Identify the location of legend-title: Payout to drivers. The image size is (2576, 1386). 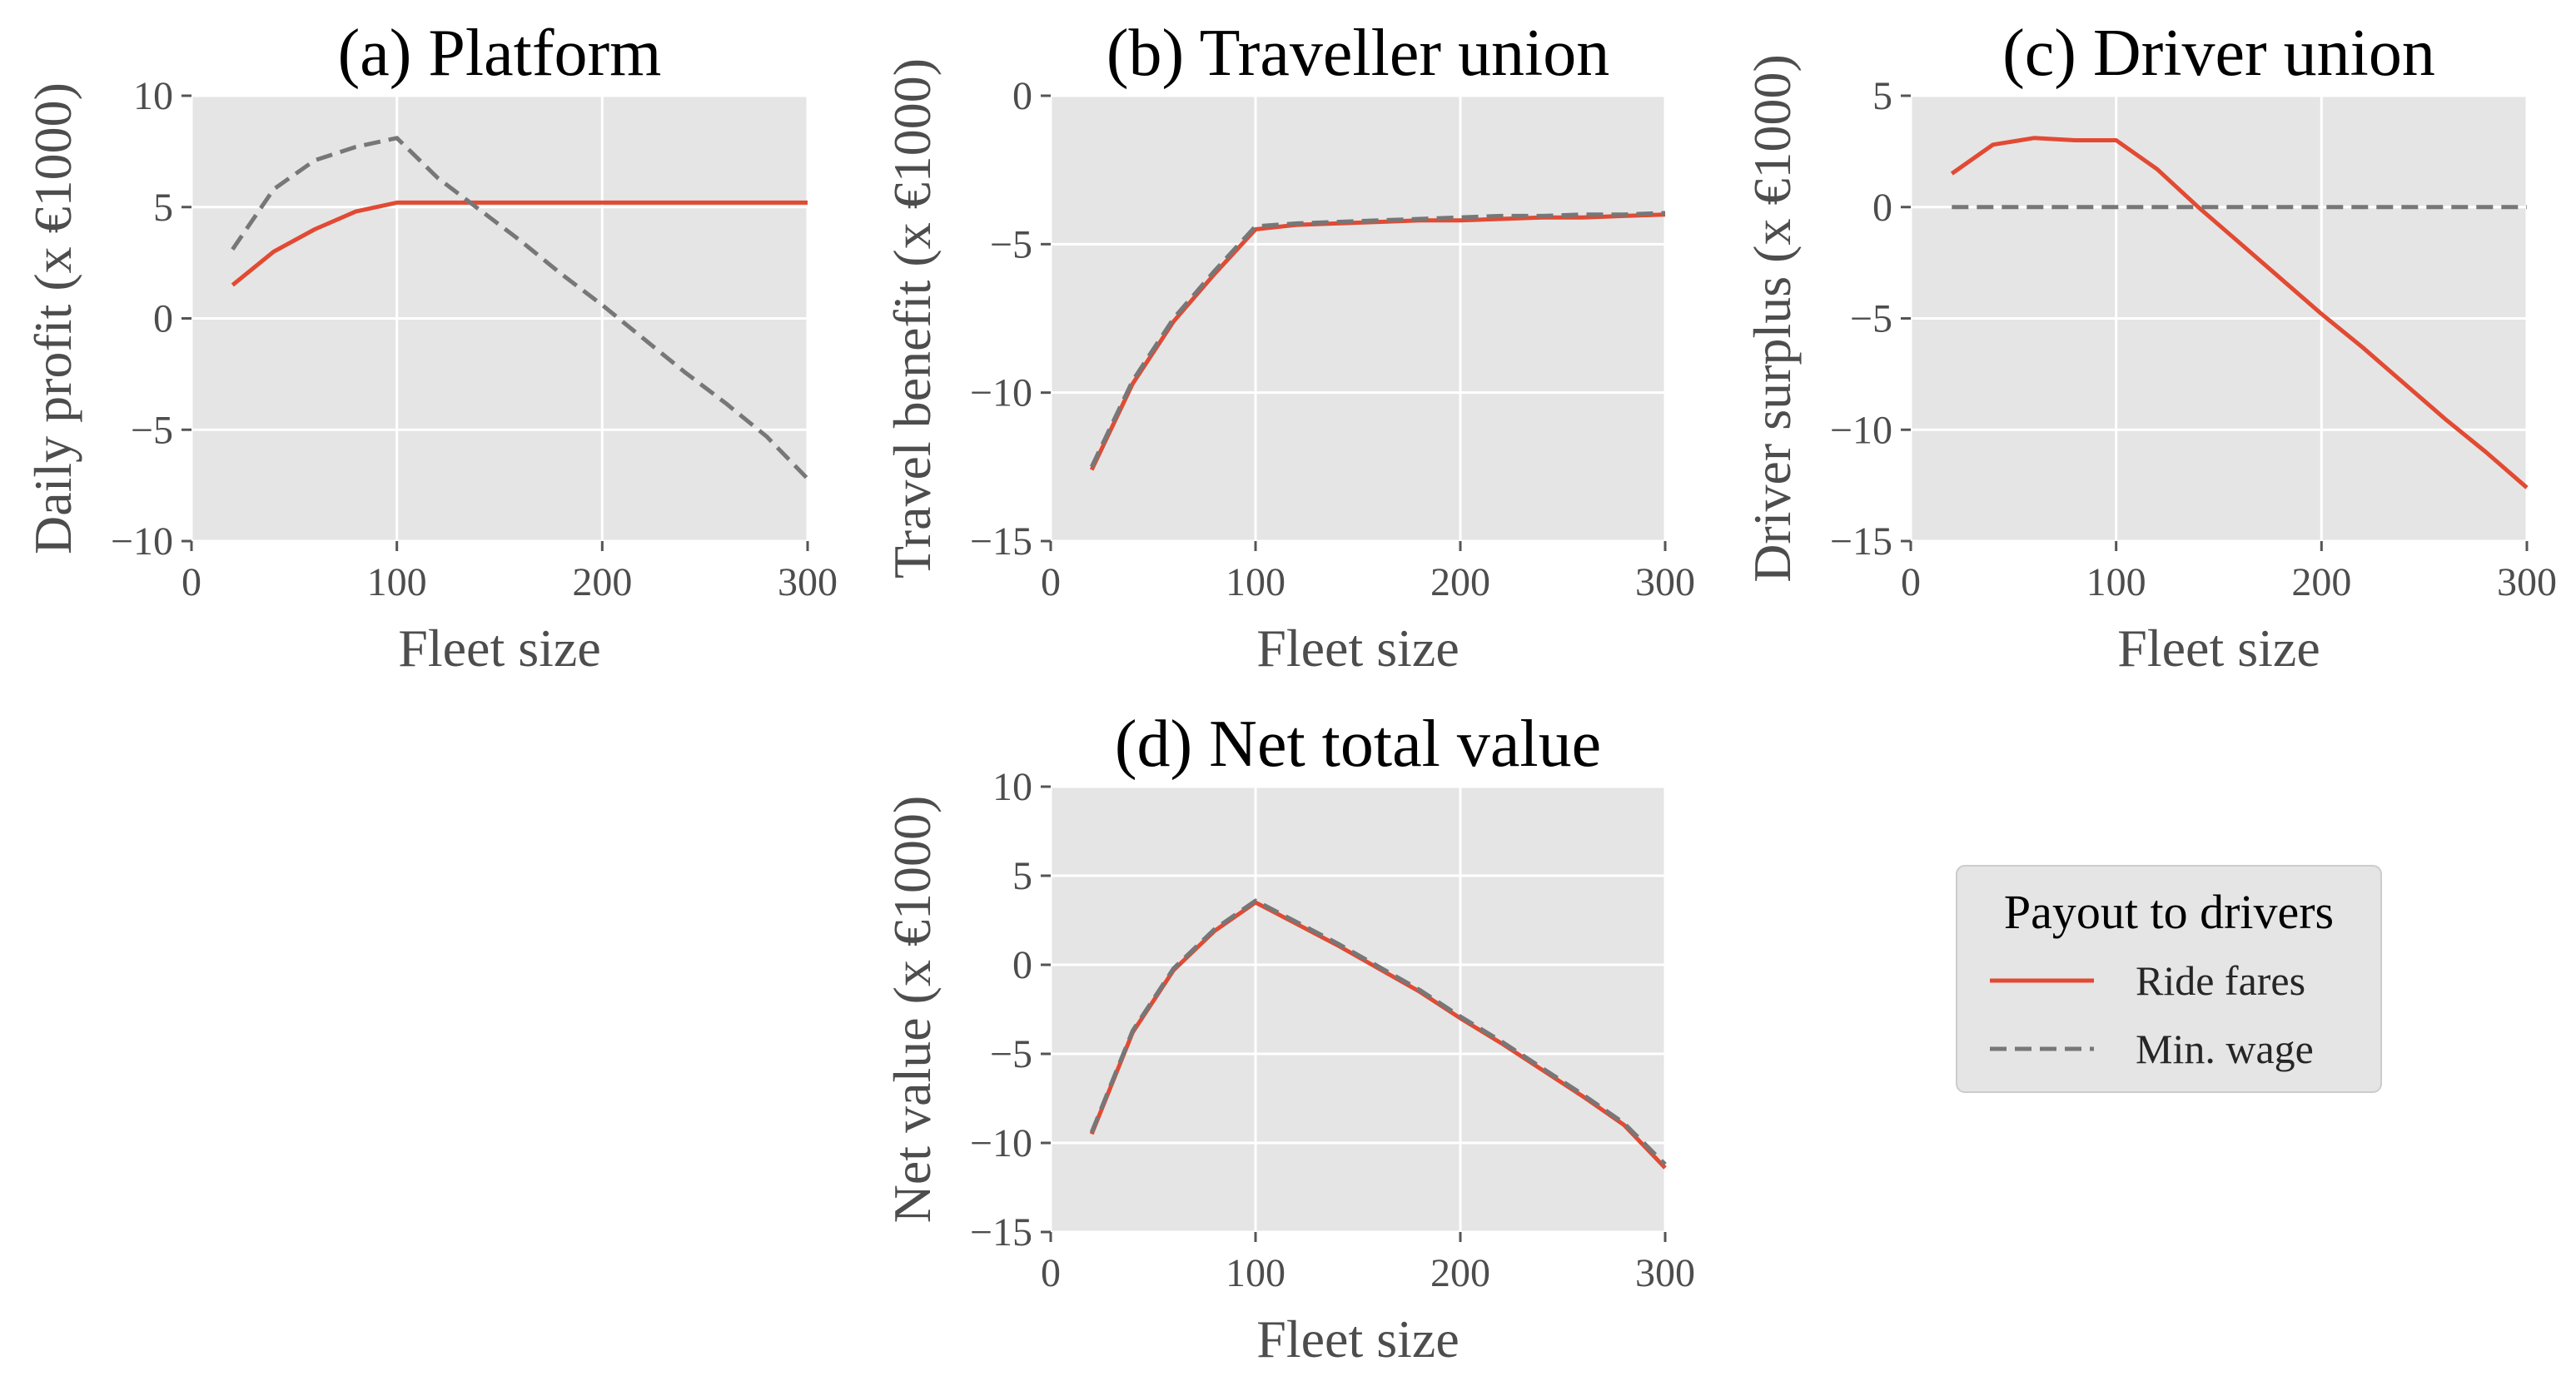
(2169, 912).